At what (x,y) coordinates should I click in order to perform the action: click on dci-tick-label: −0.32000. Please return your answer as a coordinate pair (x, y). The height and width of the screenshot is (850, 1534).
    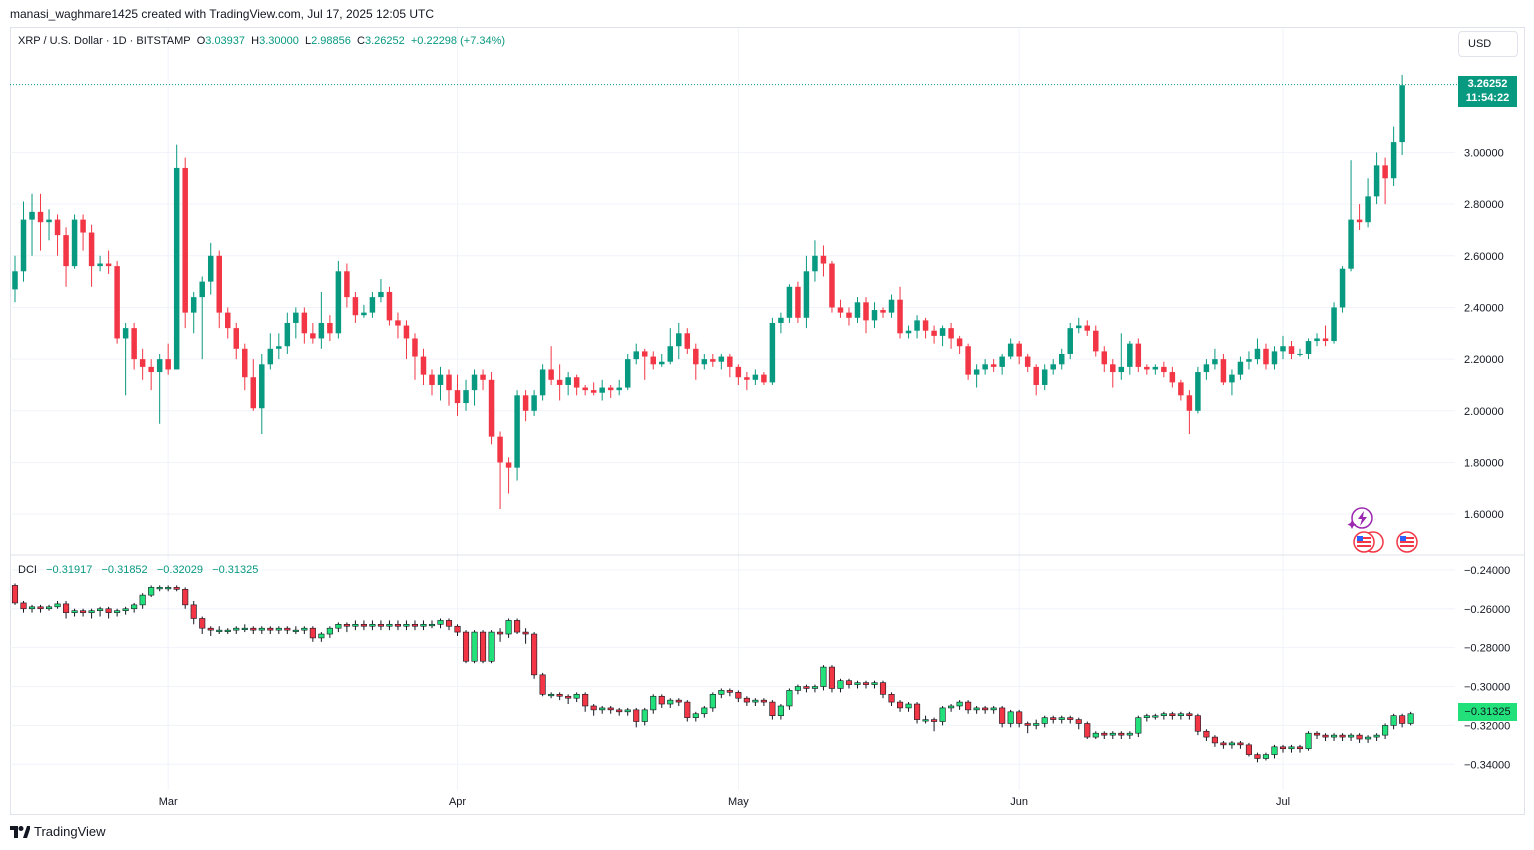
    Looking at the image, I should click on (1487, 726).